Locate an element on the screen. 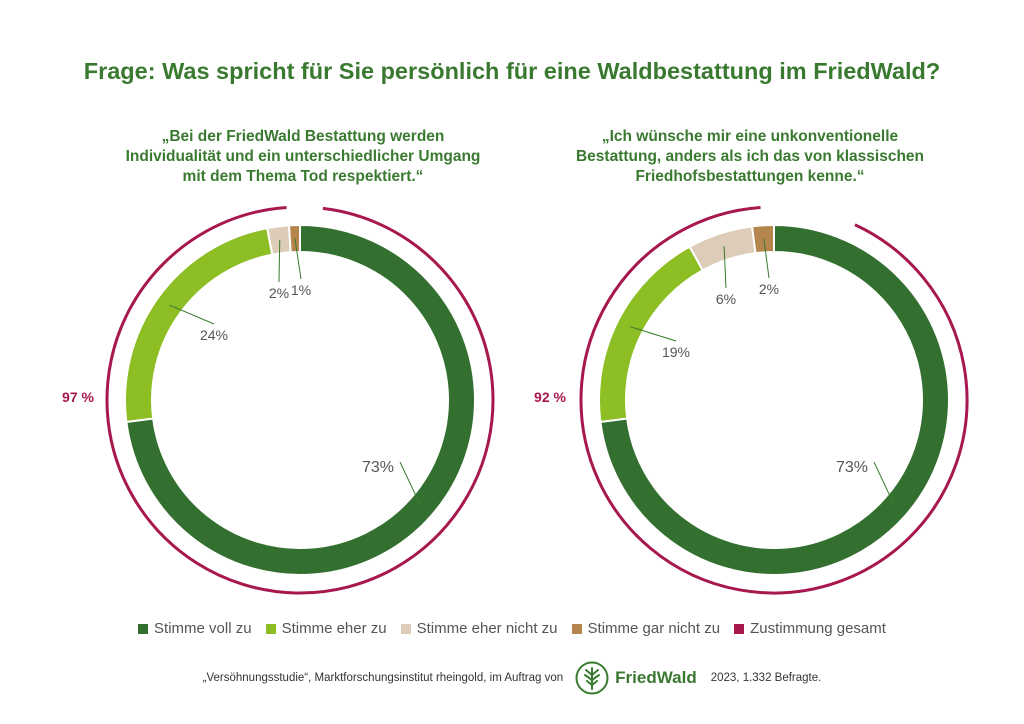 The image size is (1024, 724). total-agreement-label-1: 97 % is located at coordinates (78, 397).